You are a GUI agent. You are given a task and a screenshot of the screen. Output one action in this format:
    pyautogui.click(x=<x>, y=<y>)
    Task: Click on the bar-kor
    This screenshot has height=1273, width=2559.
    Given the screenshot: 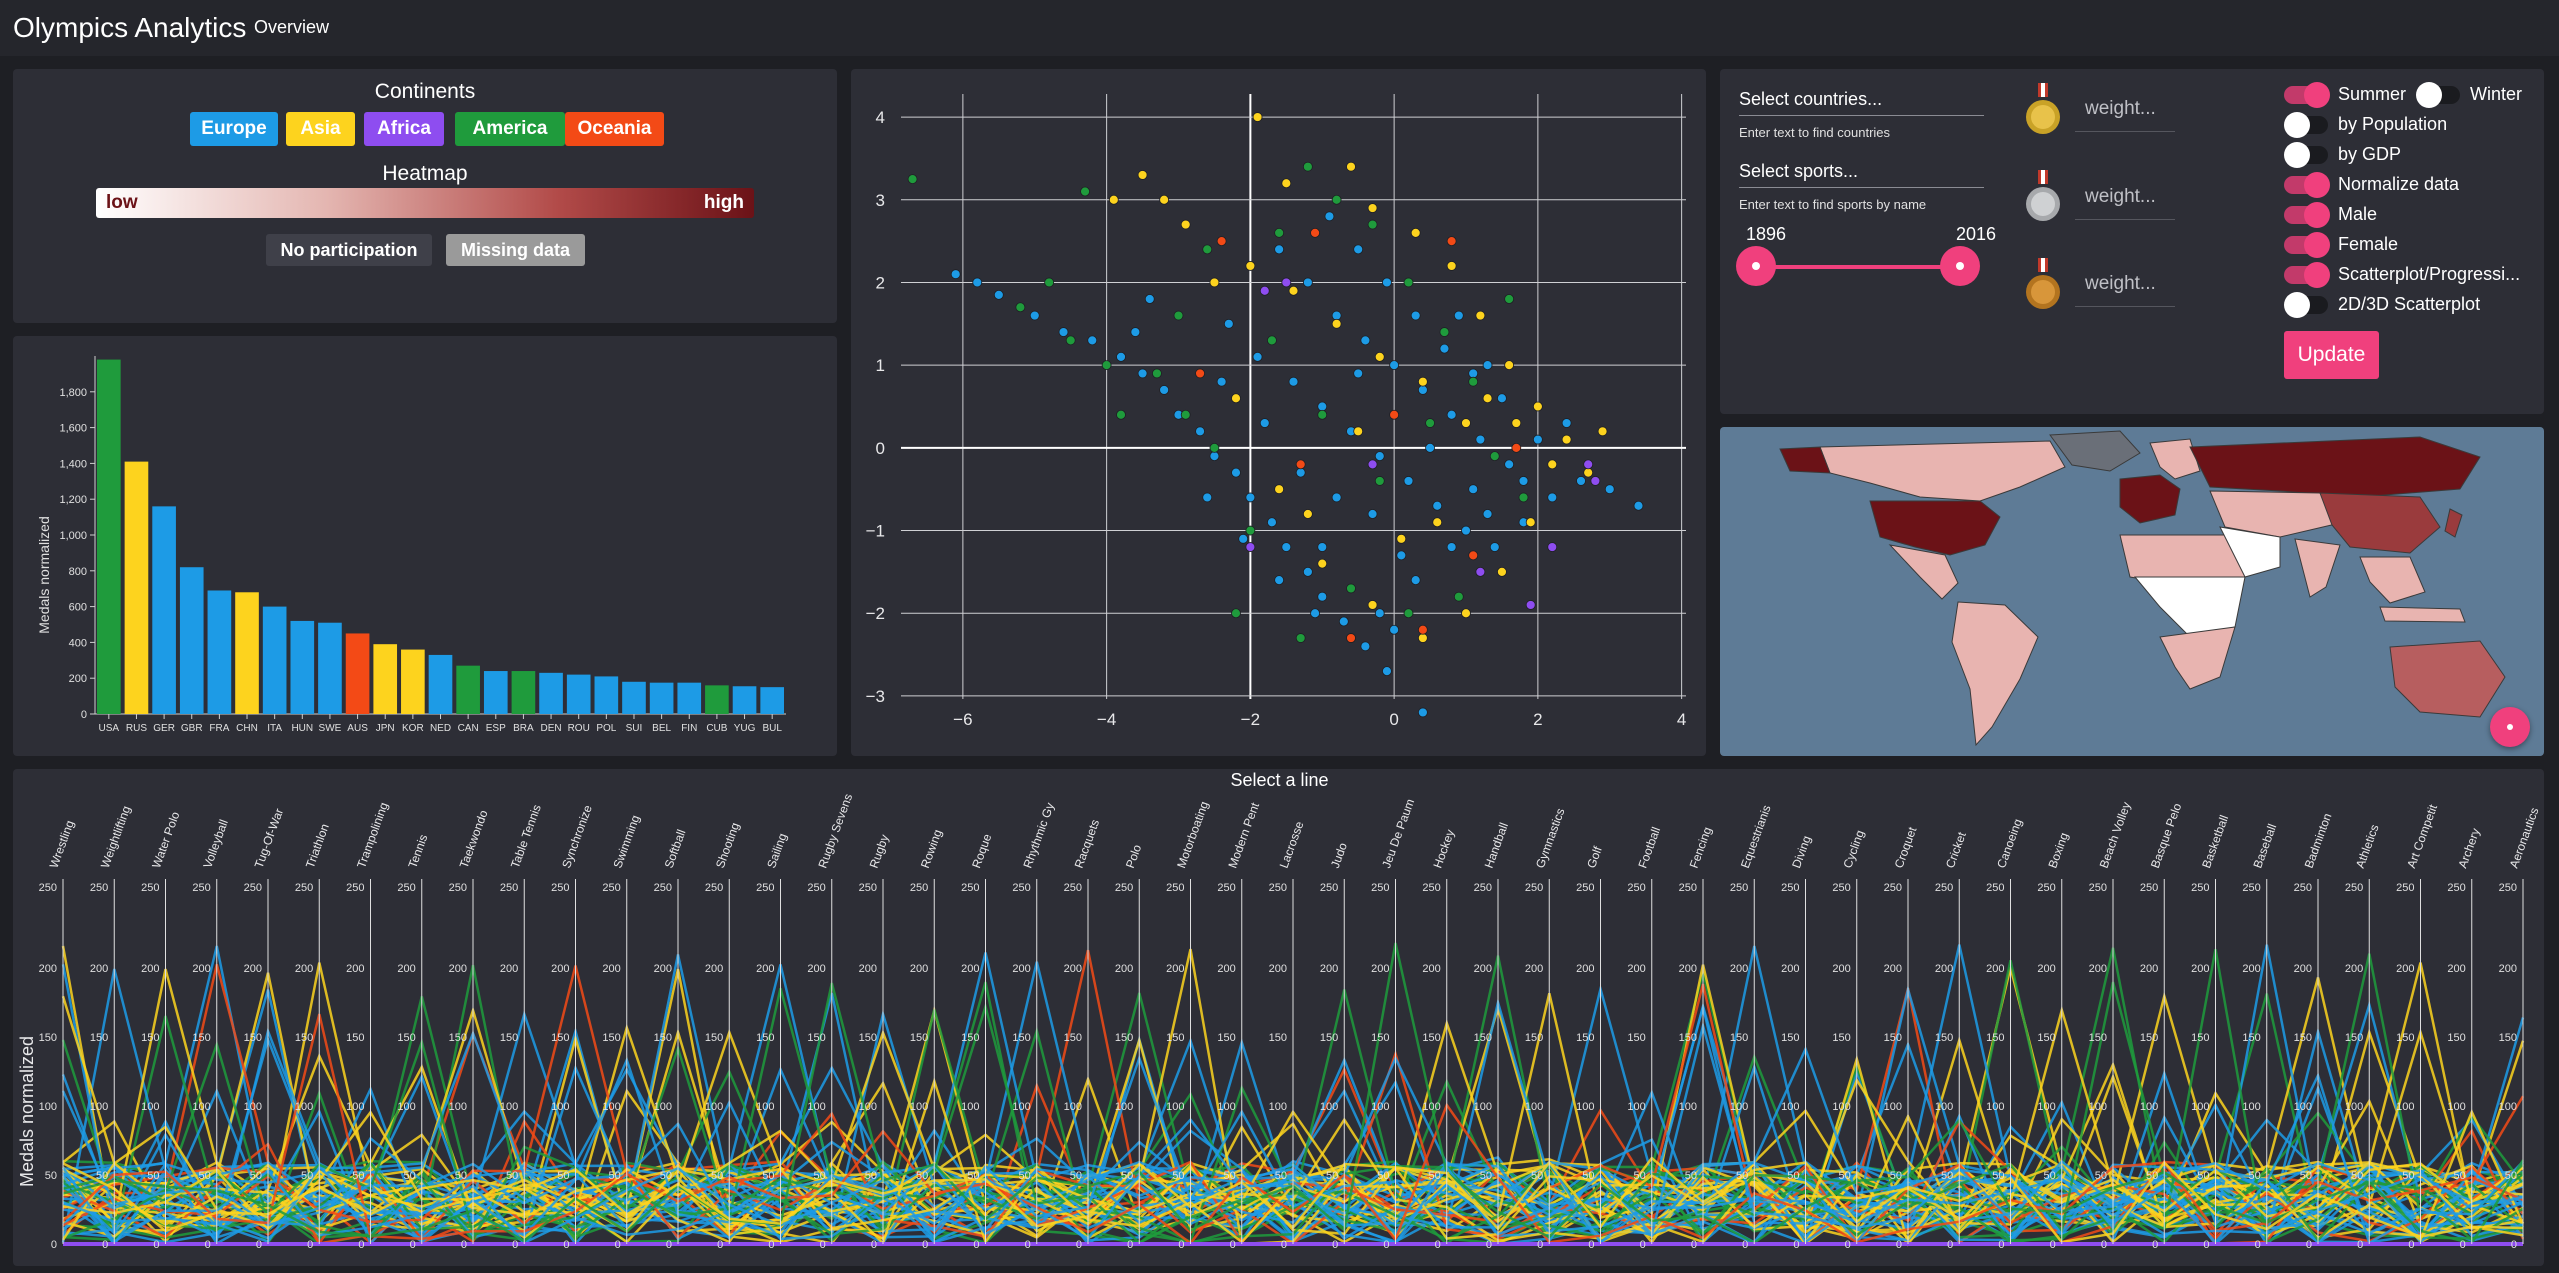 What is the action you would take?
    pyautogui.click(x=413, y=681)
    